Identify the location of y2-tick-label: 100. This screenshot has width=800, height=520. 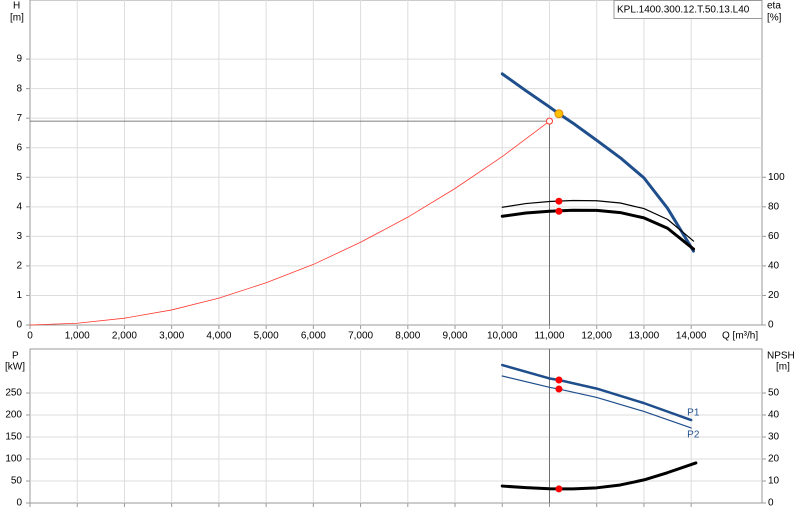
(776, 177).